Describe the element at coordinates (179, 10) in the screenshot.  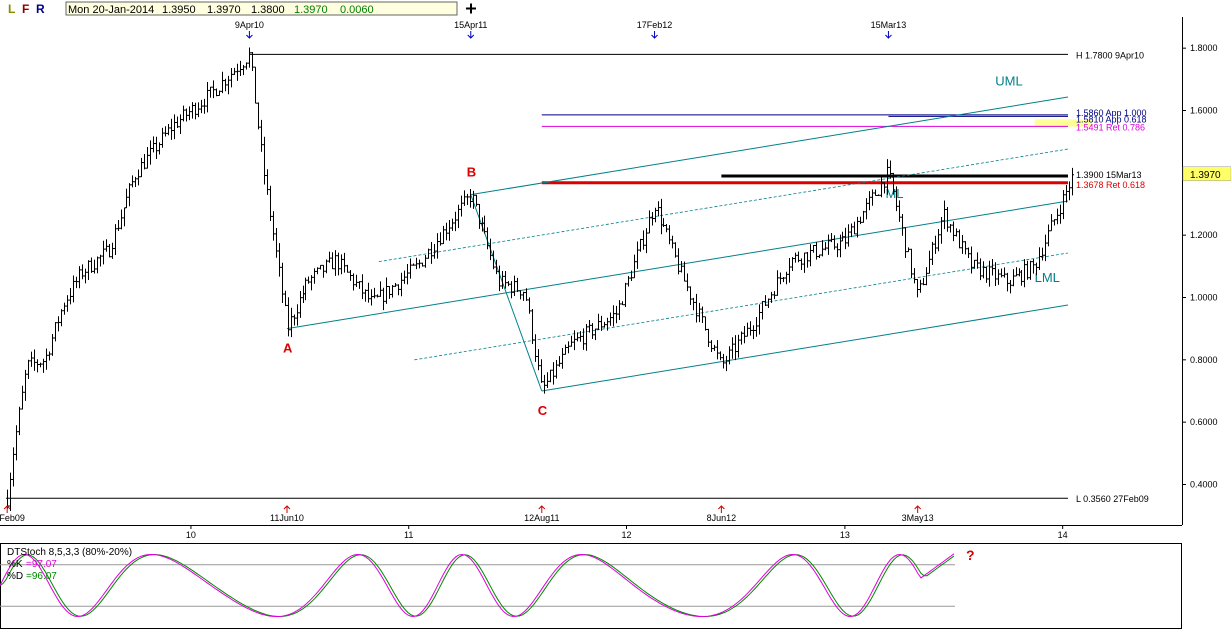
I see `quote-open: 1.3950` at that location.